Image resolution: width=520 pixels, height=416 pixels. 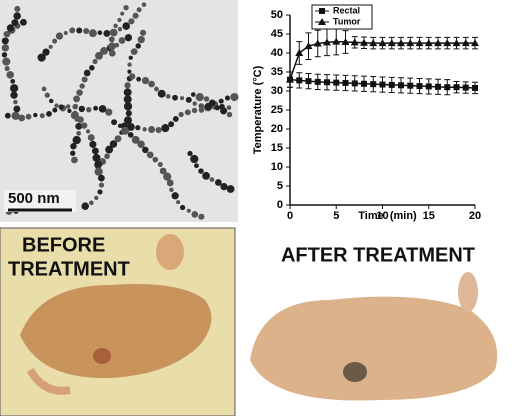 I want to click on y-tick-label: 25, so click(x=277, y=110).